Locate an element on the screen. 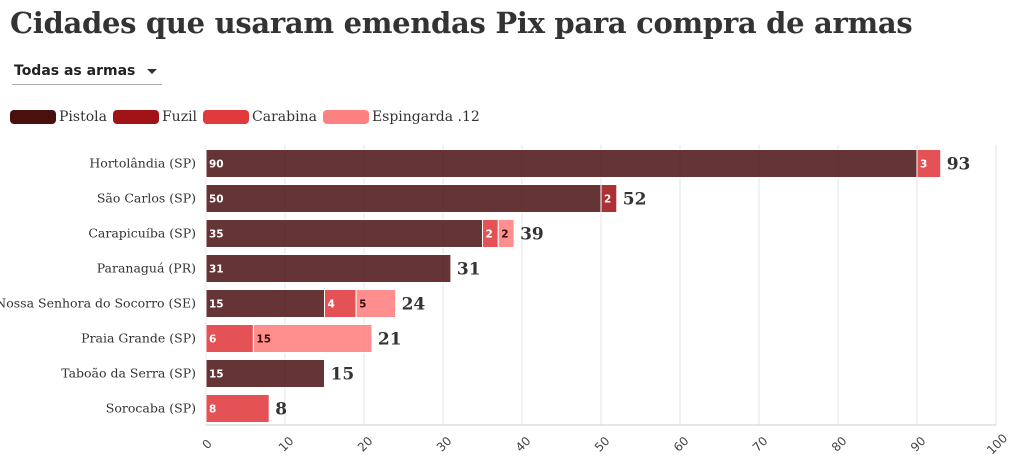  category-label: Nossa Senhora do Socorro (SE) is located at coordinates (98, 303).